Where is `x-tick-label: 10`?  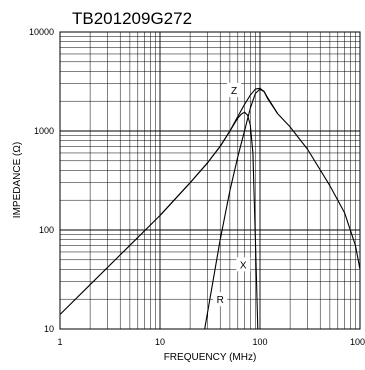 x-tick-label: 10 is located at coordinates (160, 342).